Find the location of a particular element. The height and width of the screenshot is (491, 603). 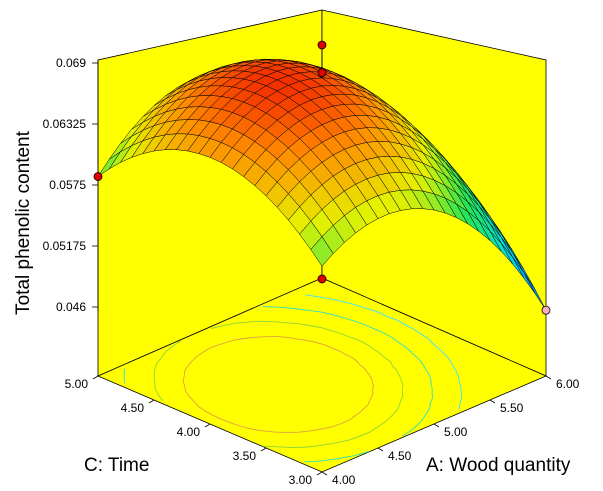

y-tick-label: 4.00 is located at coordinates (189, 432).